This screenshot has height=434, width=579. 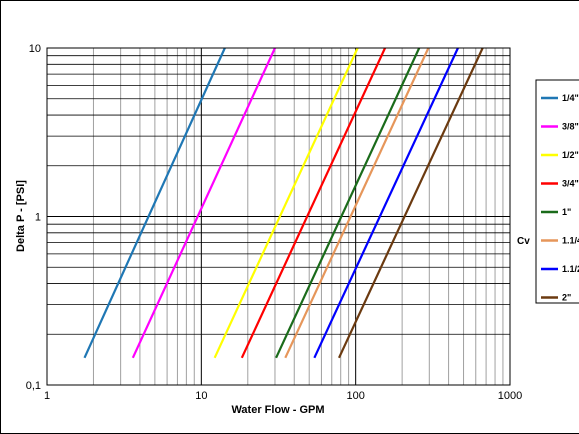 I want to click on legend-label: 2", so click(x=566, y=298).